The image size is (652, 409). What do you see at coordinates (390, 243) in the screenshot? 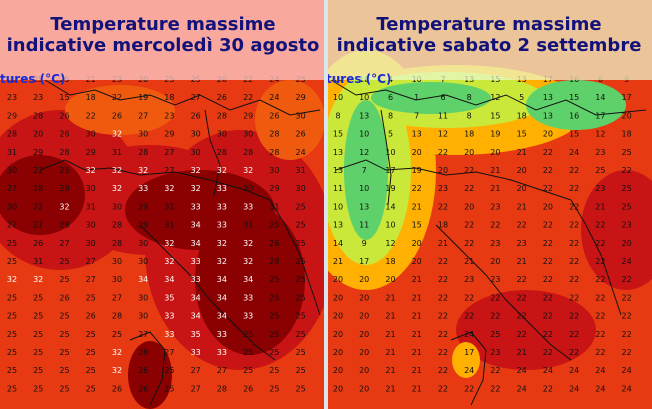
I see `temperature-value: 12` at bounding box center [390, 243].